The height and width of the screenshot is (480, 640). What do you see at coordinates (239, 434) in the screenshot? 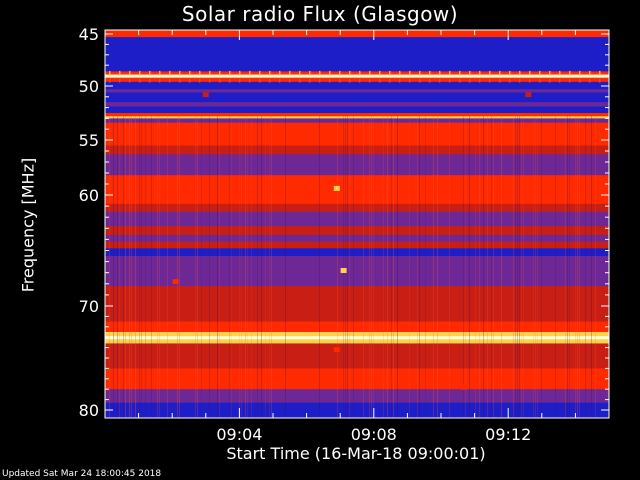
I see `x-tick-label: 09:04` at bounding box center [239, 434].